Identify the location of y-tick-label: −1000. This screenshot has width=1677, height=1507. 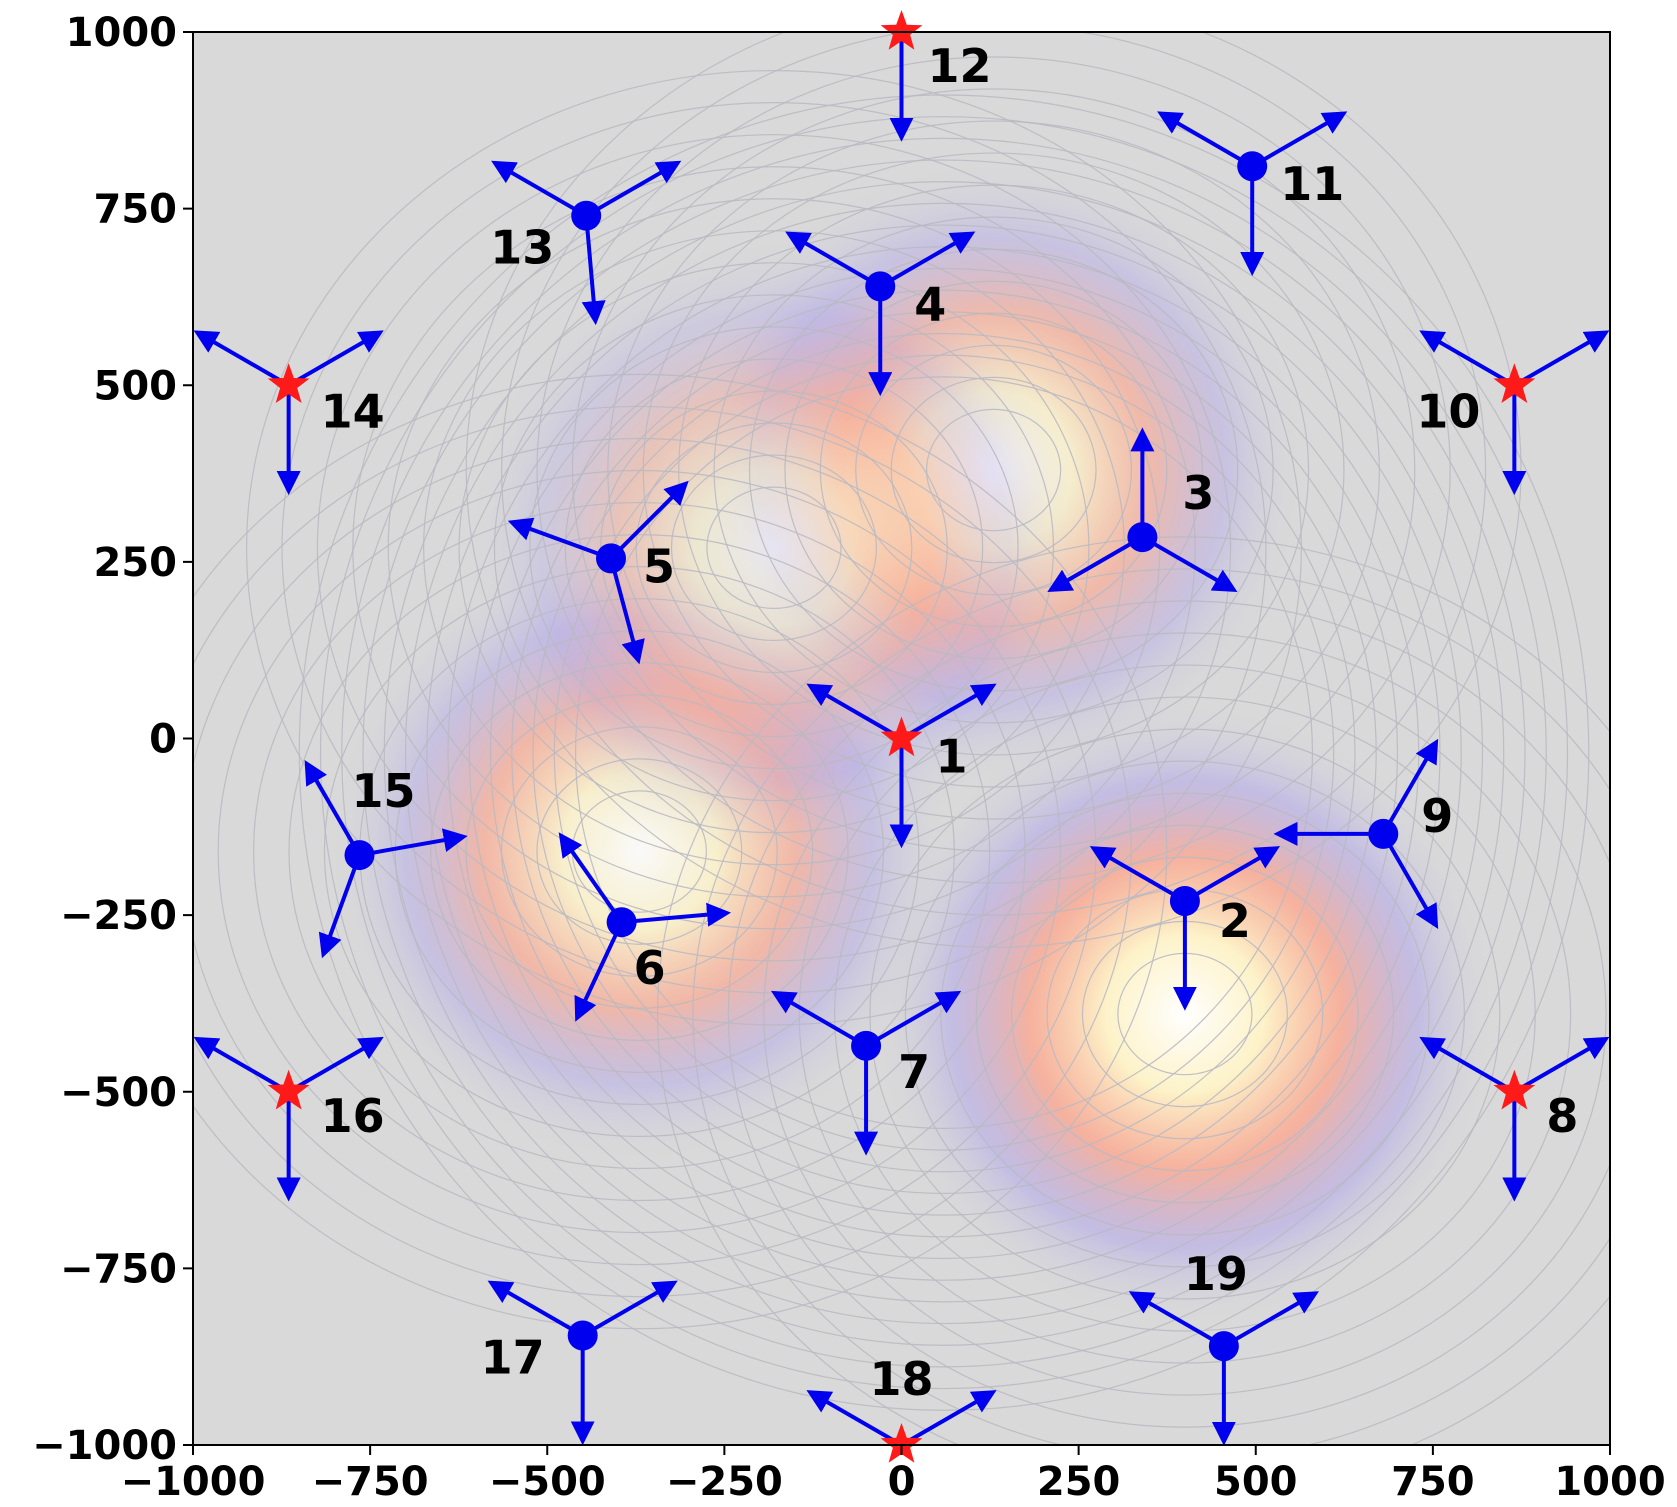
(104, 1446).